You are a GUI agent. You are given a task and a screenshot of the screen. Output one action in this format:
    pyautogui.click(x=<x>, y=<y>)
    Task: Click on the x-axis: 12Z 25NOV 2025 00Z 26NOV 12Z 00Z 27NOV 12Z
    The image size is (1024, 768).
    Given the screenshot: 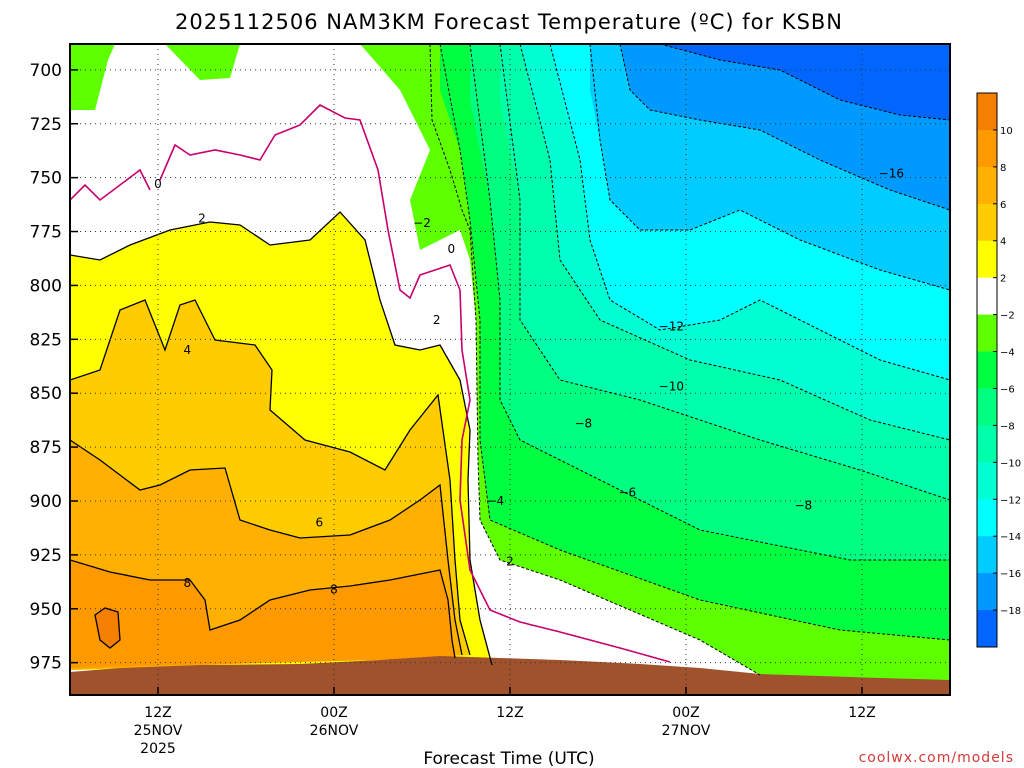 What is the action you would take?
    pyautogui.click(x=505, y=722)
    